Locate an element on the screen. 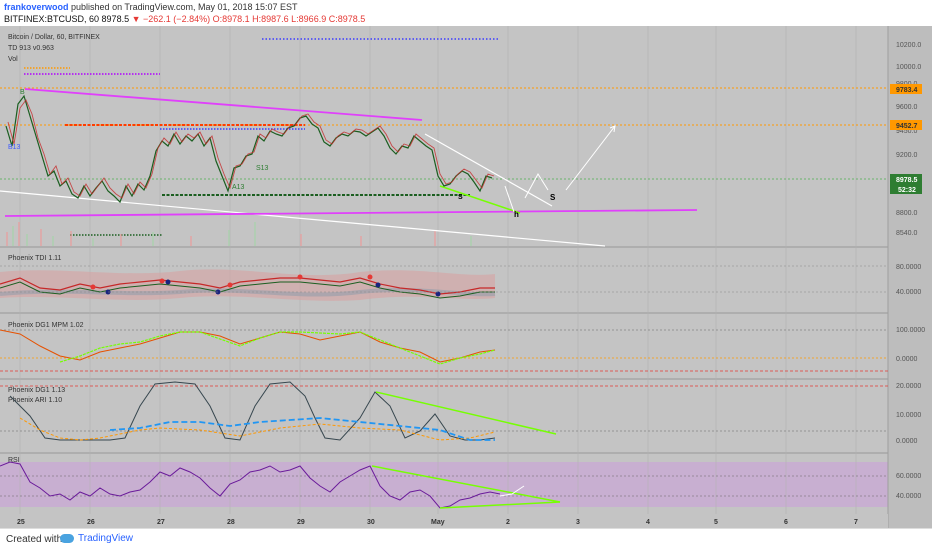 The width and height of the screenshot is (932, 551). tdi-axis-tick: 40.0000 is located at coordinates (908, 292).